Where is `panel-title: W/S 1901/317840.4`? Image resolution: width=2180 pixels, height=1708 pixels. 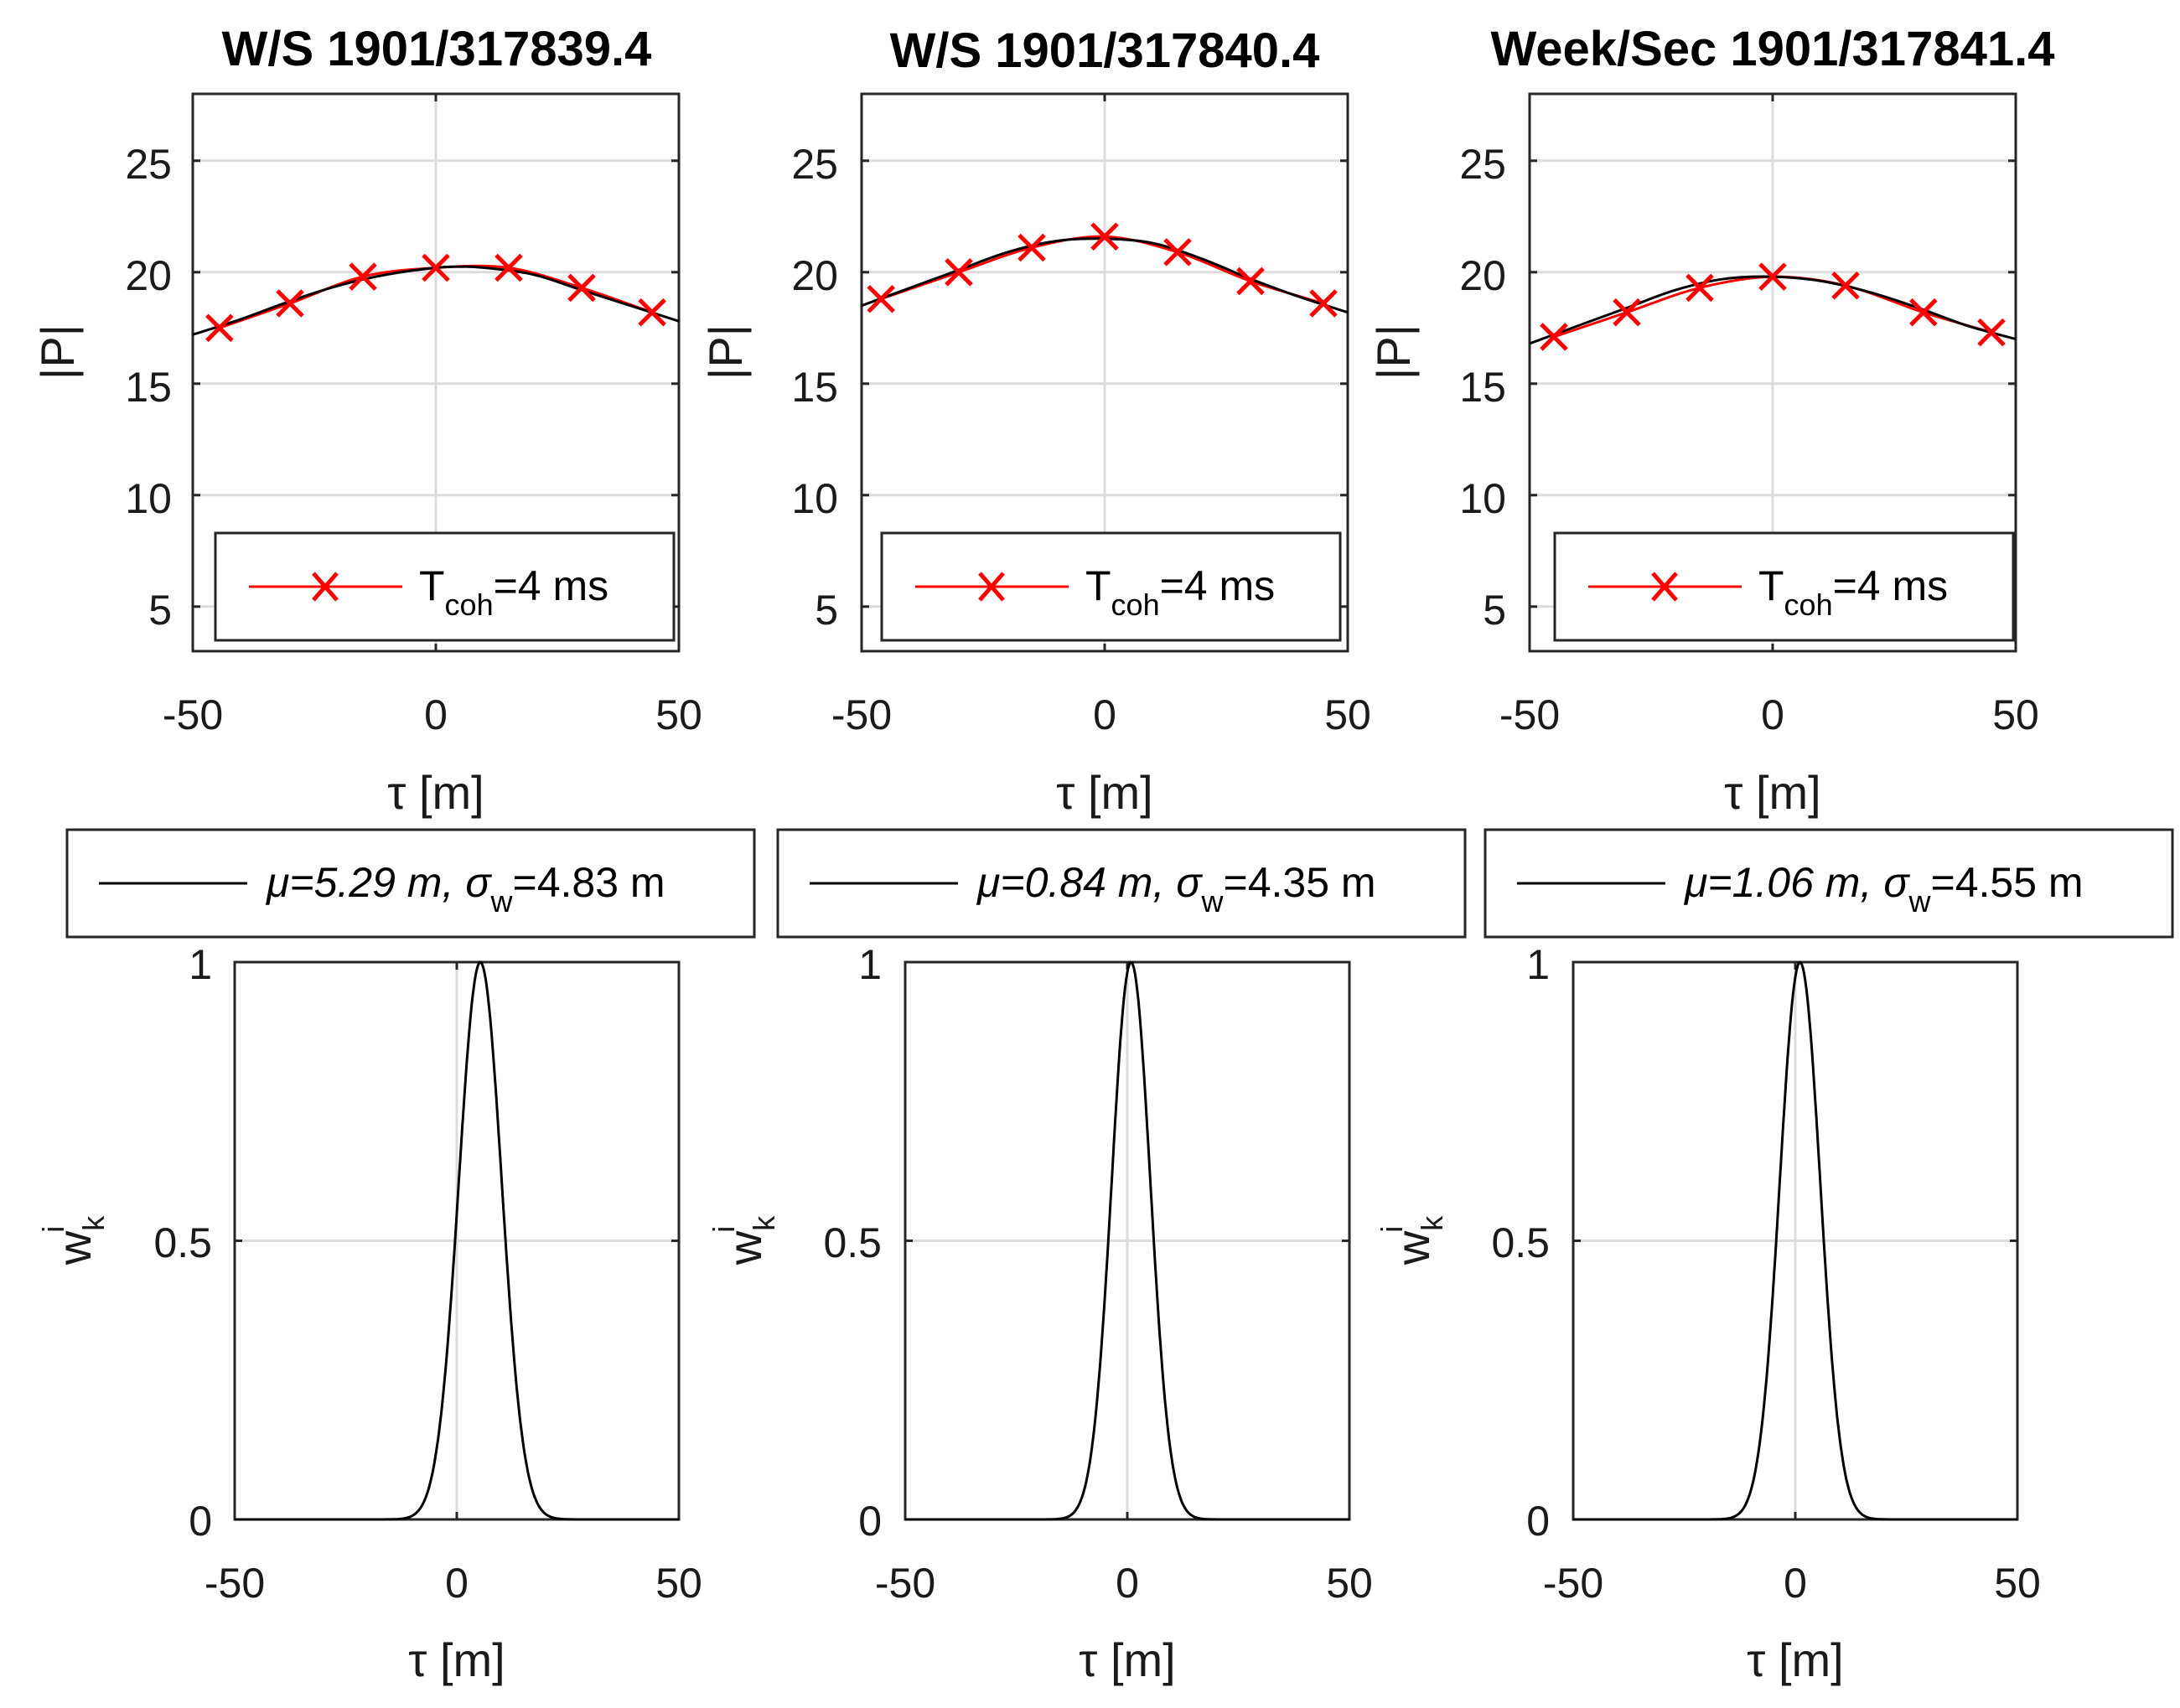
panel-title: W/S 1901/317840.4 is located at coordinates (1105, 51).